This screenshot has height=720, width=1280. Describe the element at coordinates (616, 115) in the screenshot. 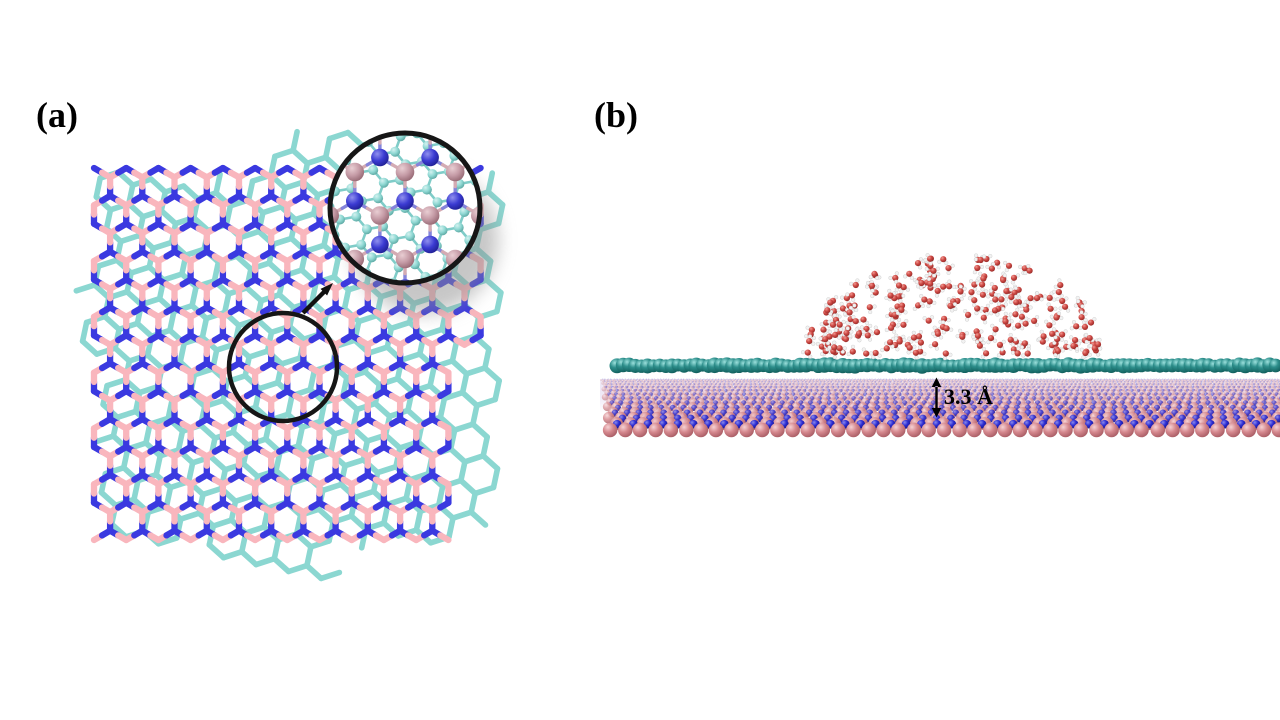

I see `panel-b-label: (b)` at that location.